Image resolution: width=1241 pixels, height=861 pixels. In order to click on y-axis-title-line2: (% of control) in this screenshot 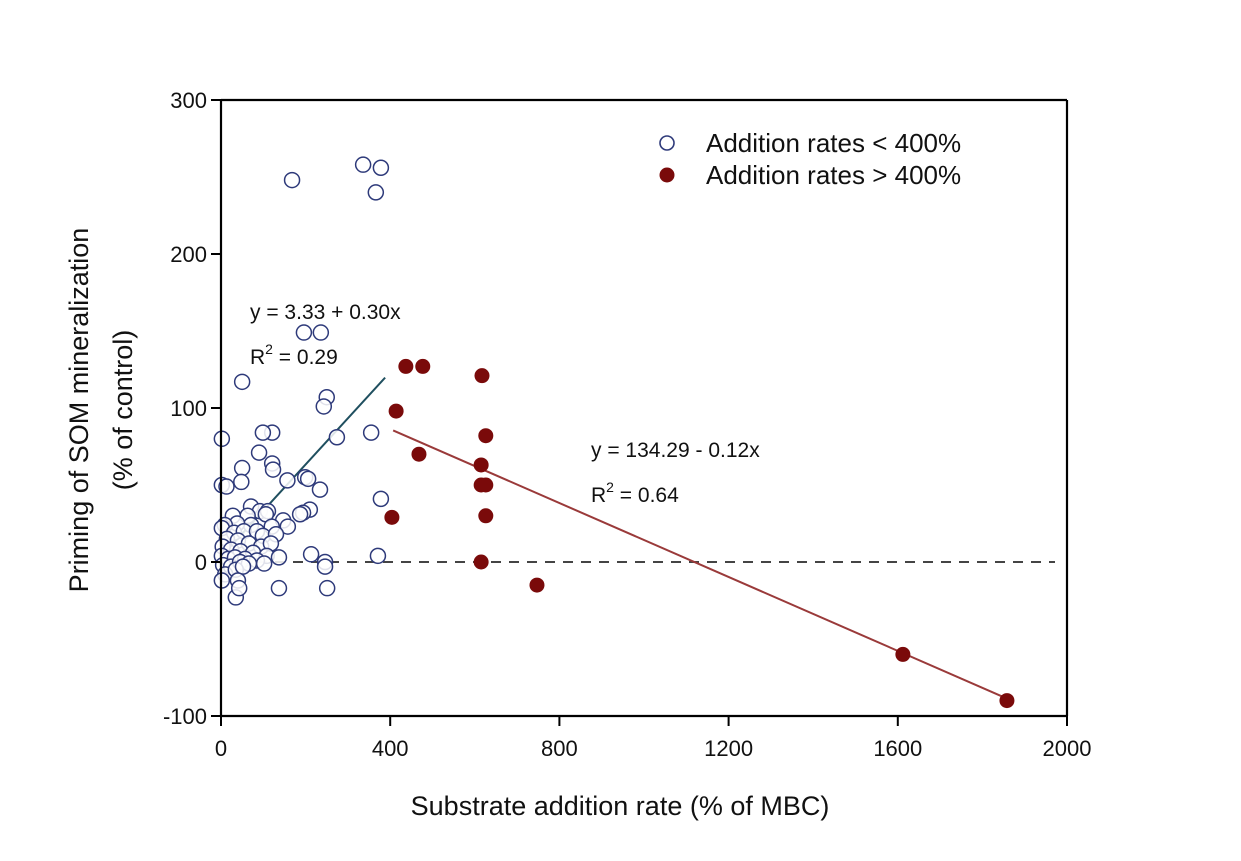, I will do `click(123, 410)`.